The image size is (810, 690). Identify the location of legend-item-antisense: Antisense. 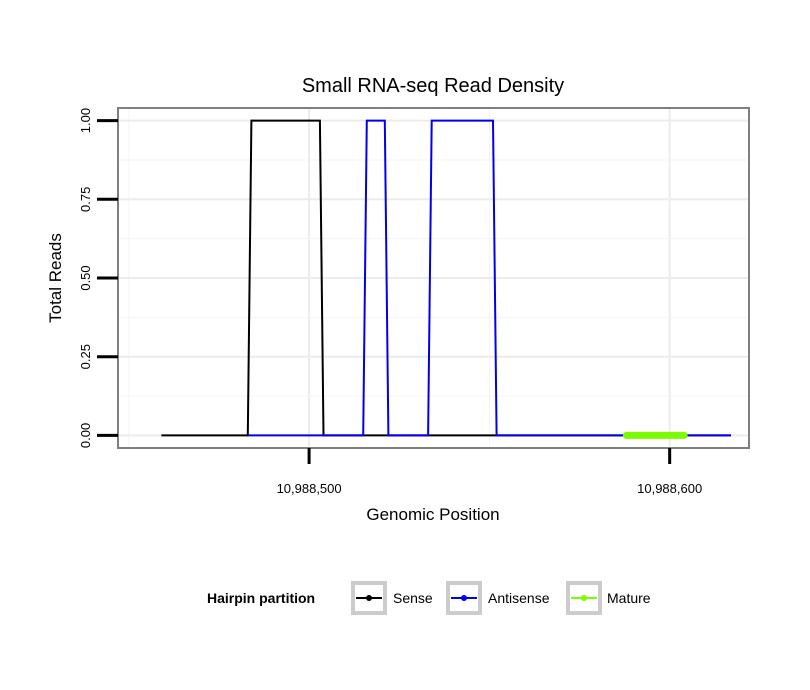
(498, 598).